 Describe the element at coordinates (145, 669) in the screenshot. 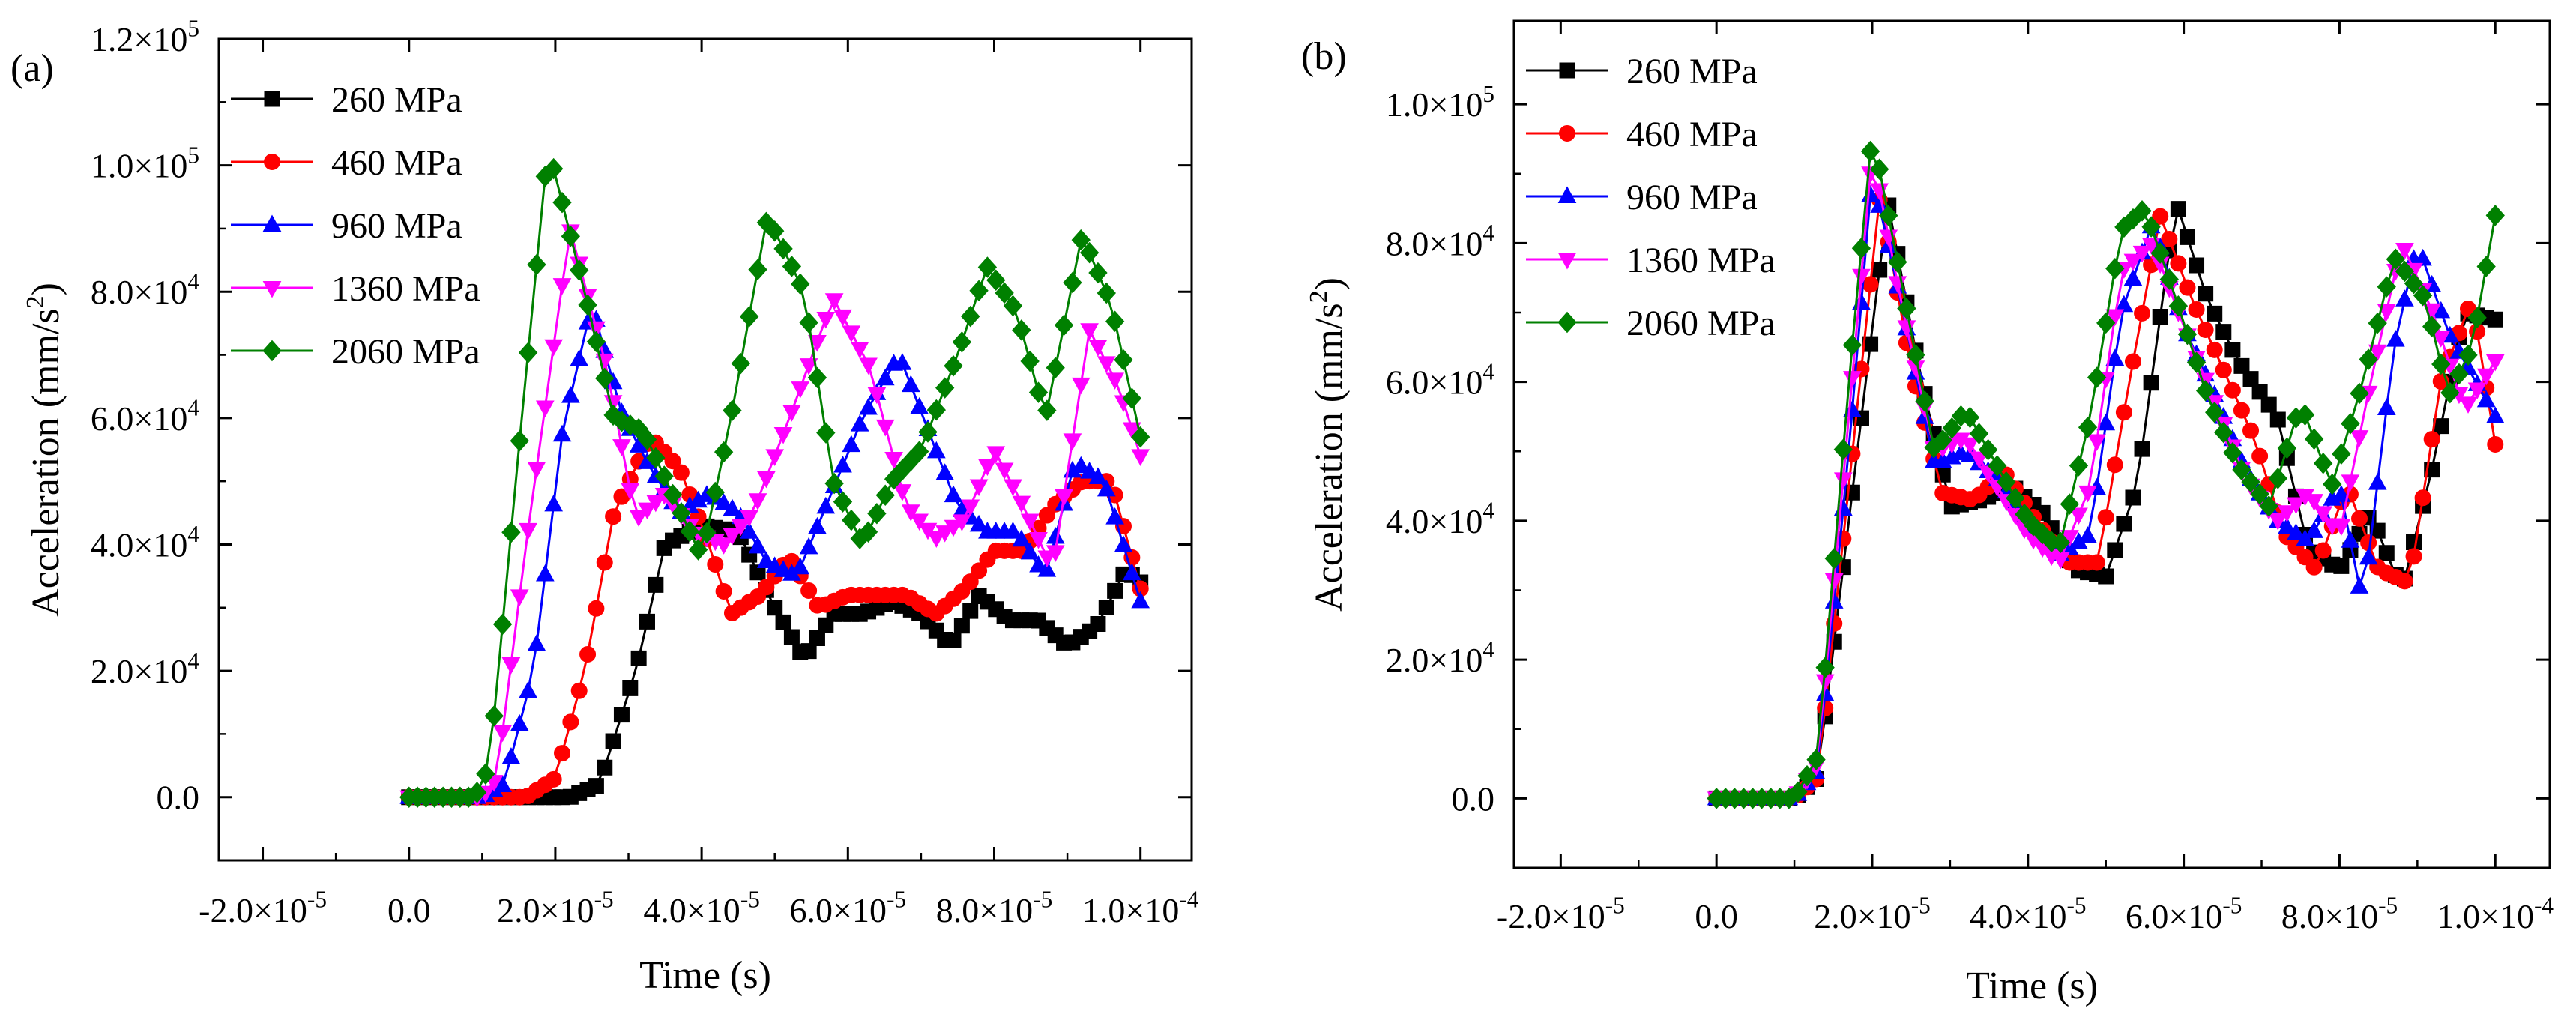

I see `y-tick-label: 2.0×10⁴` at that location.